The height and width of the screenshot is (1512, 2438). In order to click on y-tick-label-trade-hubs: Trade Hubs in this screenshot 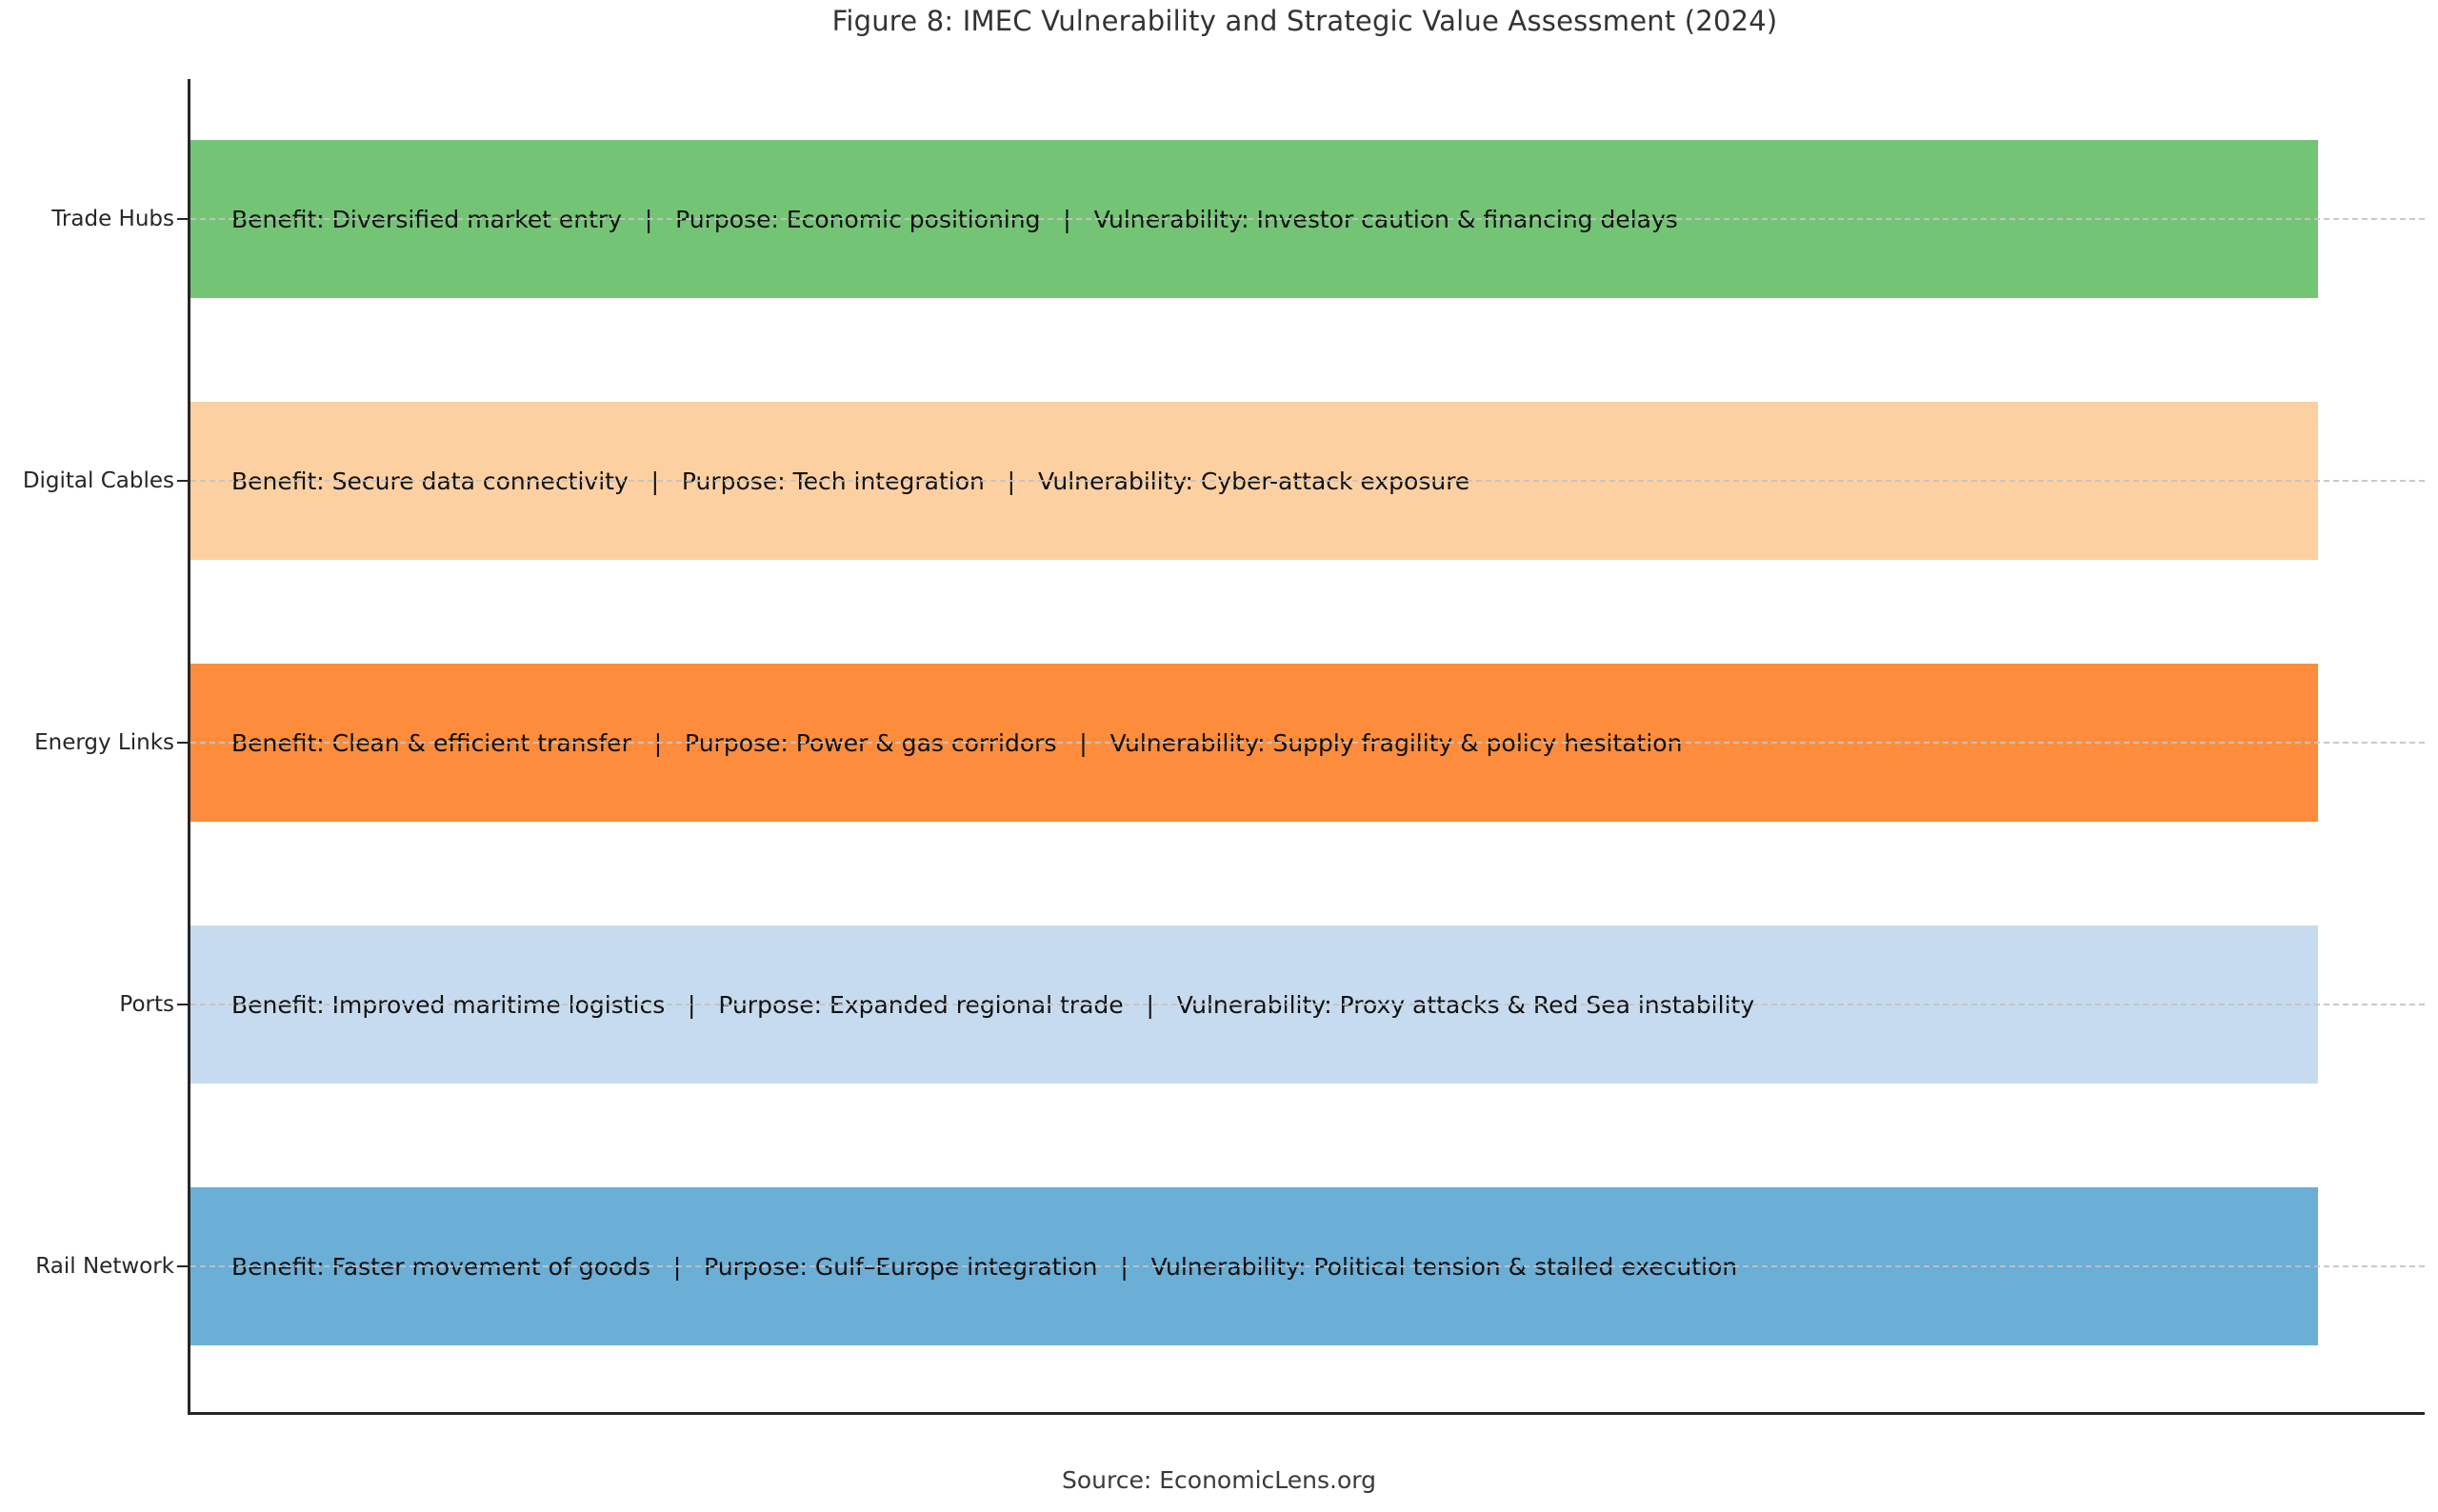, I will do `click(112, 219)`.